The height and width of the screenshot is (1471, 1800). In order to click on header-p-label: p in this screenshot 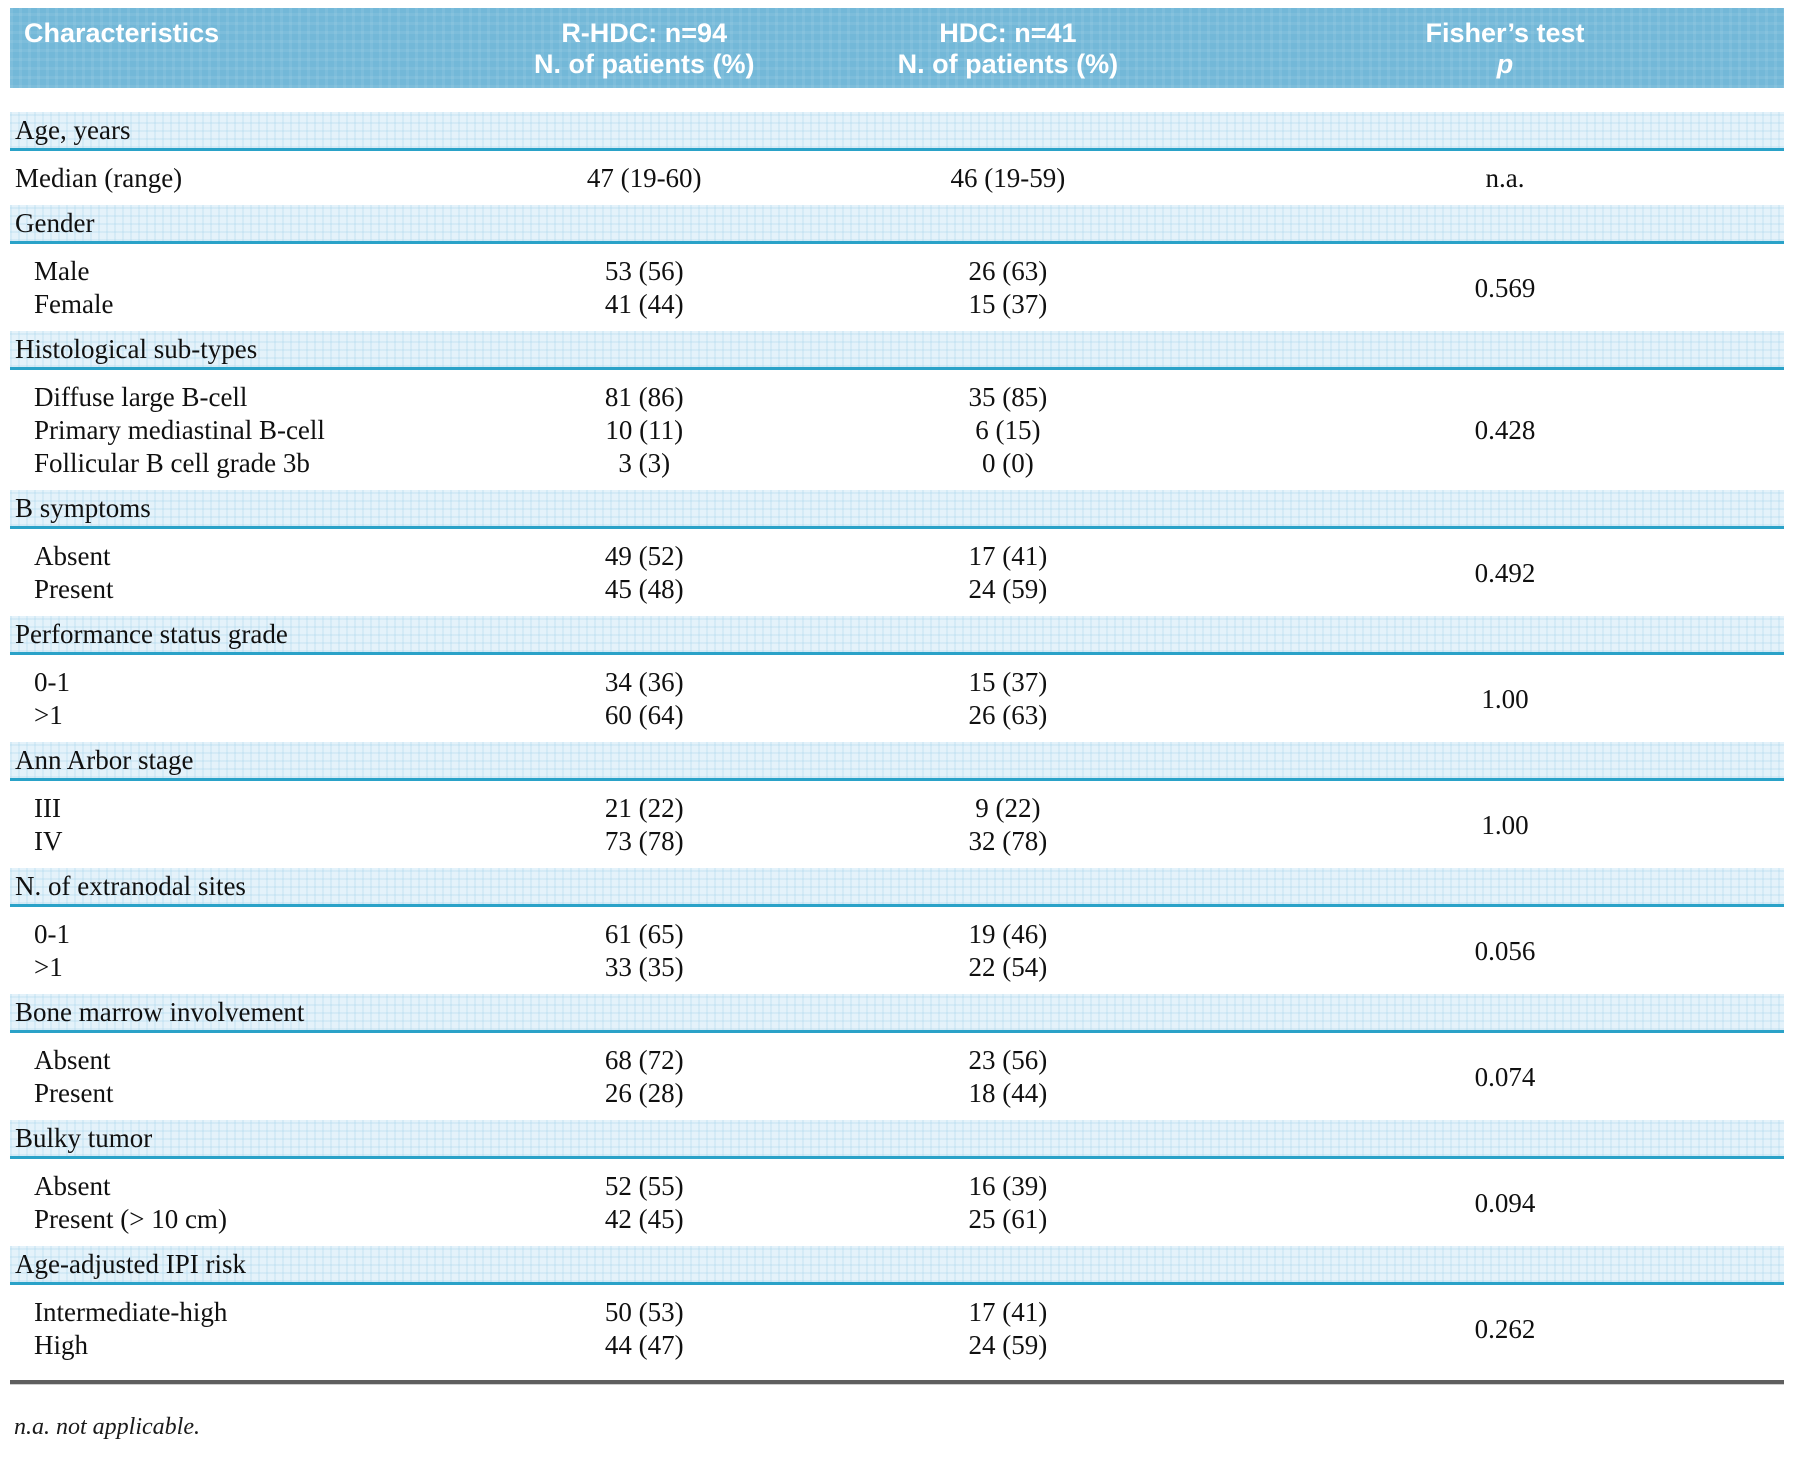, I will do `click(1505, 64)`.